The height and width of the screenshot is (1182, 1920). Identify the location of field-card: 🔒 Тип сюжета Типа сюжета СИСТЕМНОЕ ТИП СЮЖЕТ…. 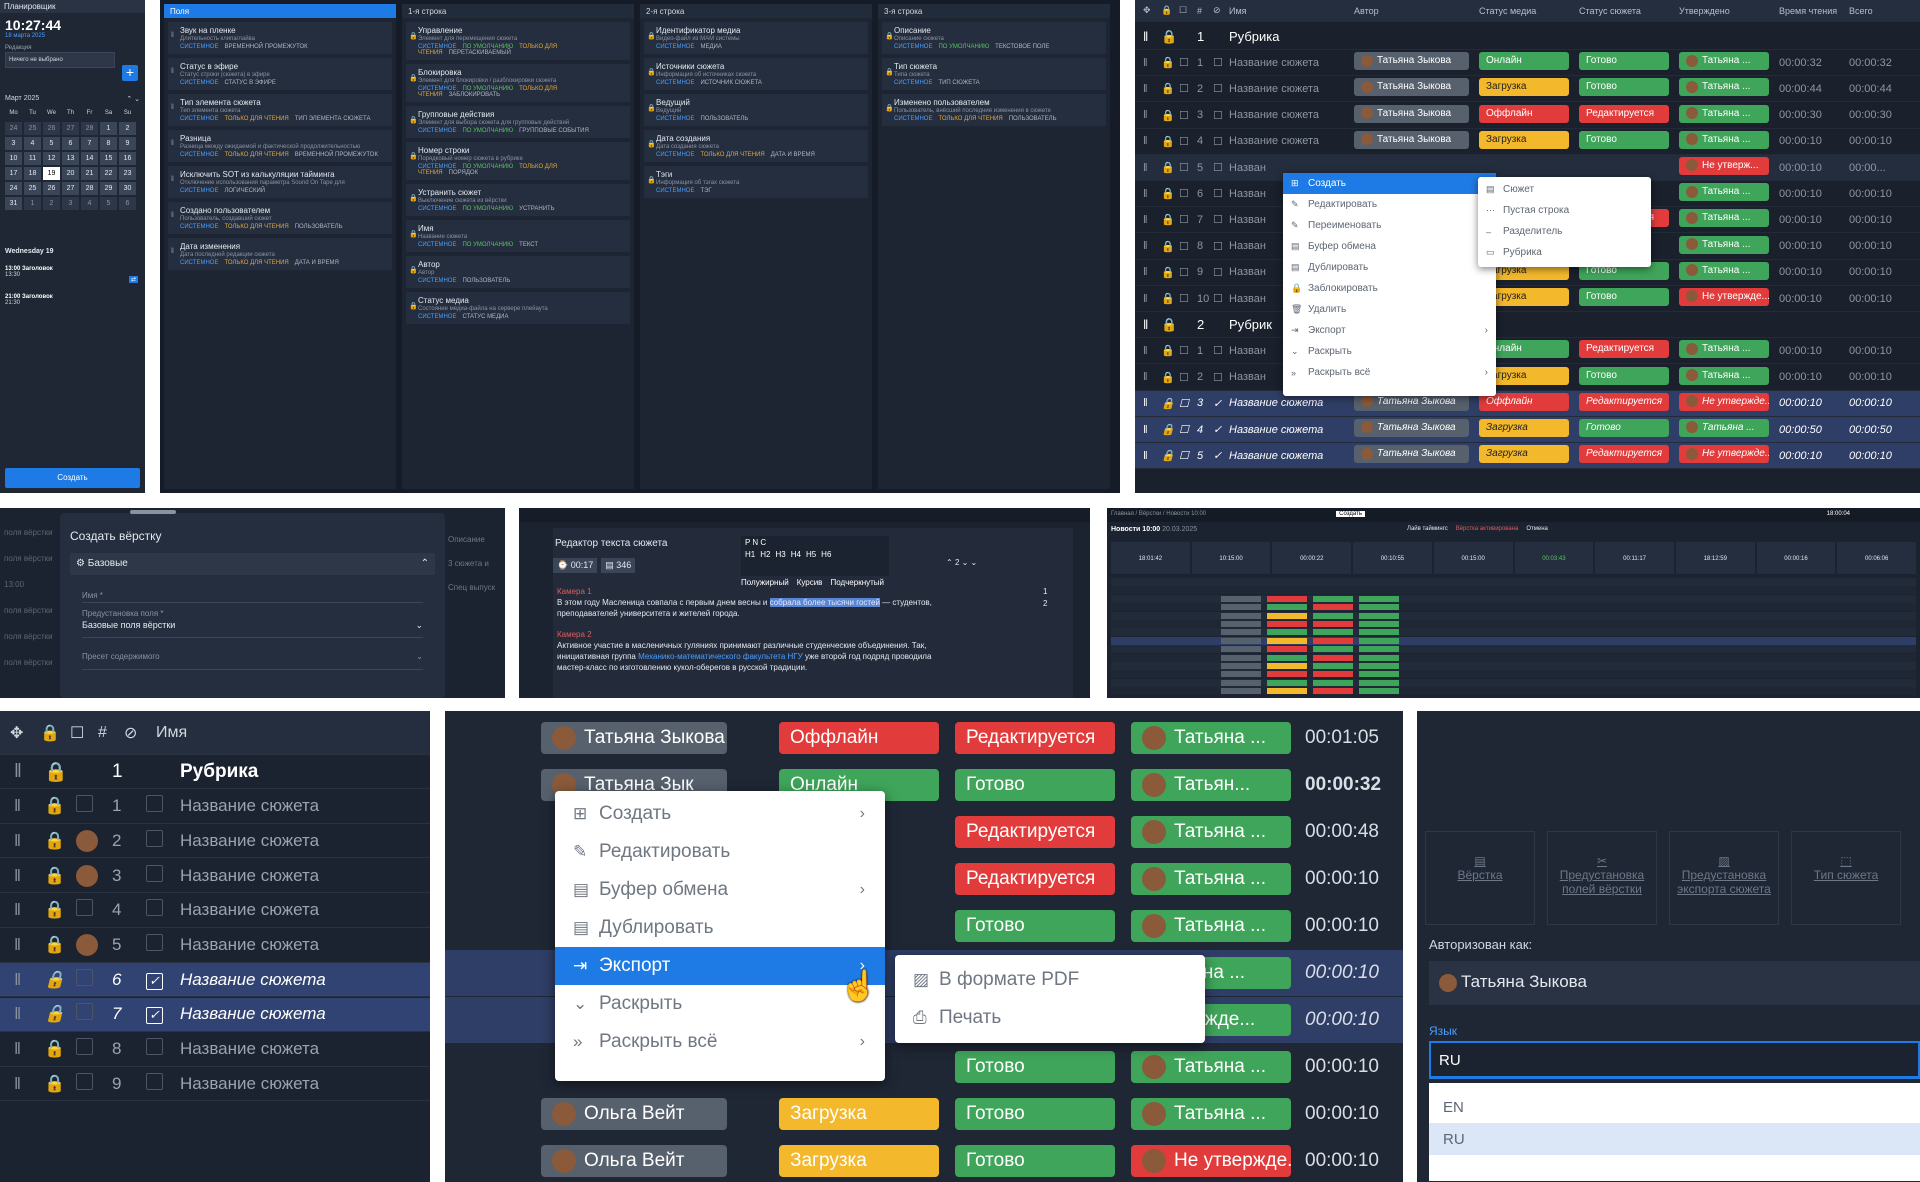
(994, 74).